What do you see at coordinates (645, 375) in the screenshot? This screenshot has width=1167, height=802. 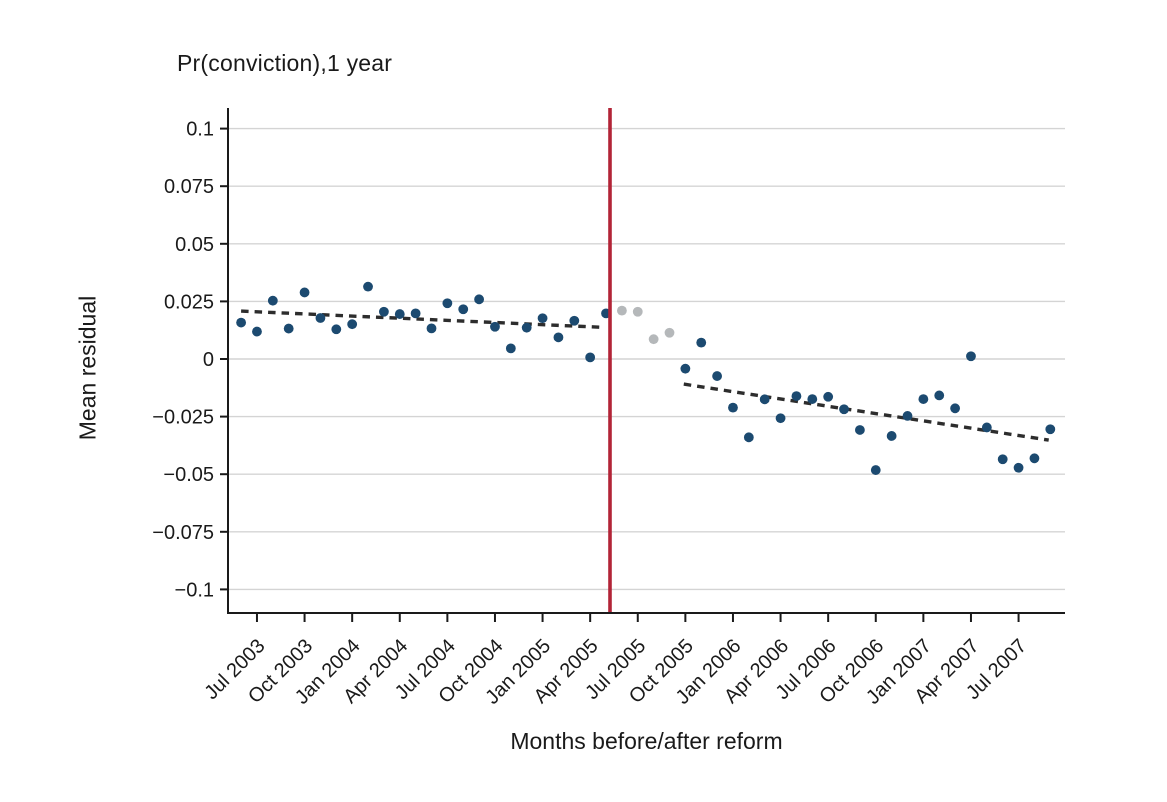 I see `trend-lines` at bounding box center [645, 375].